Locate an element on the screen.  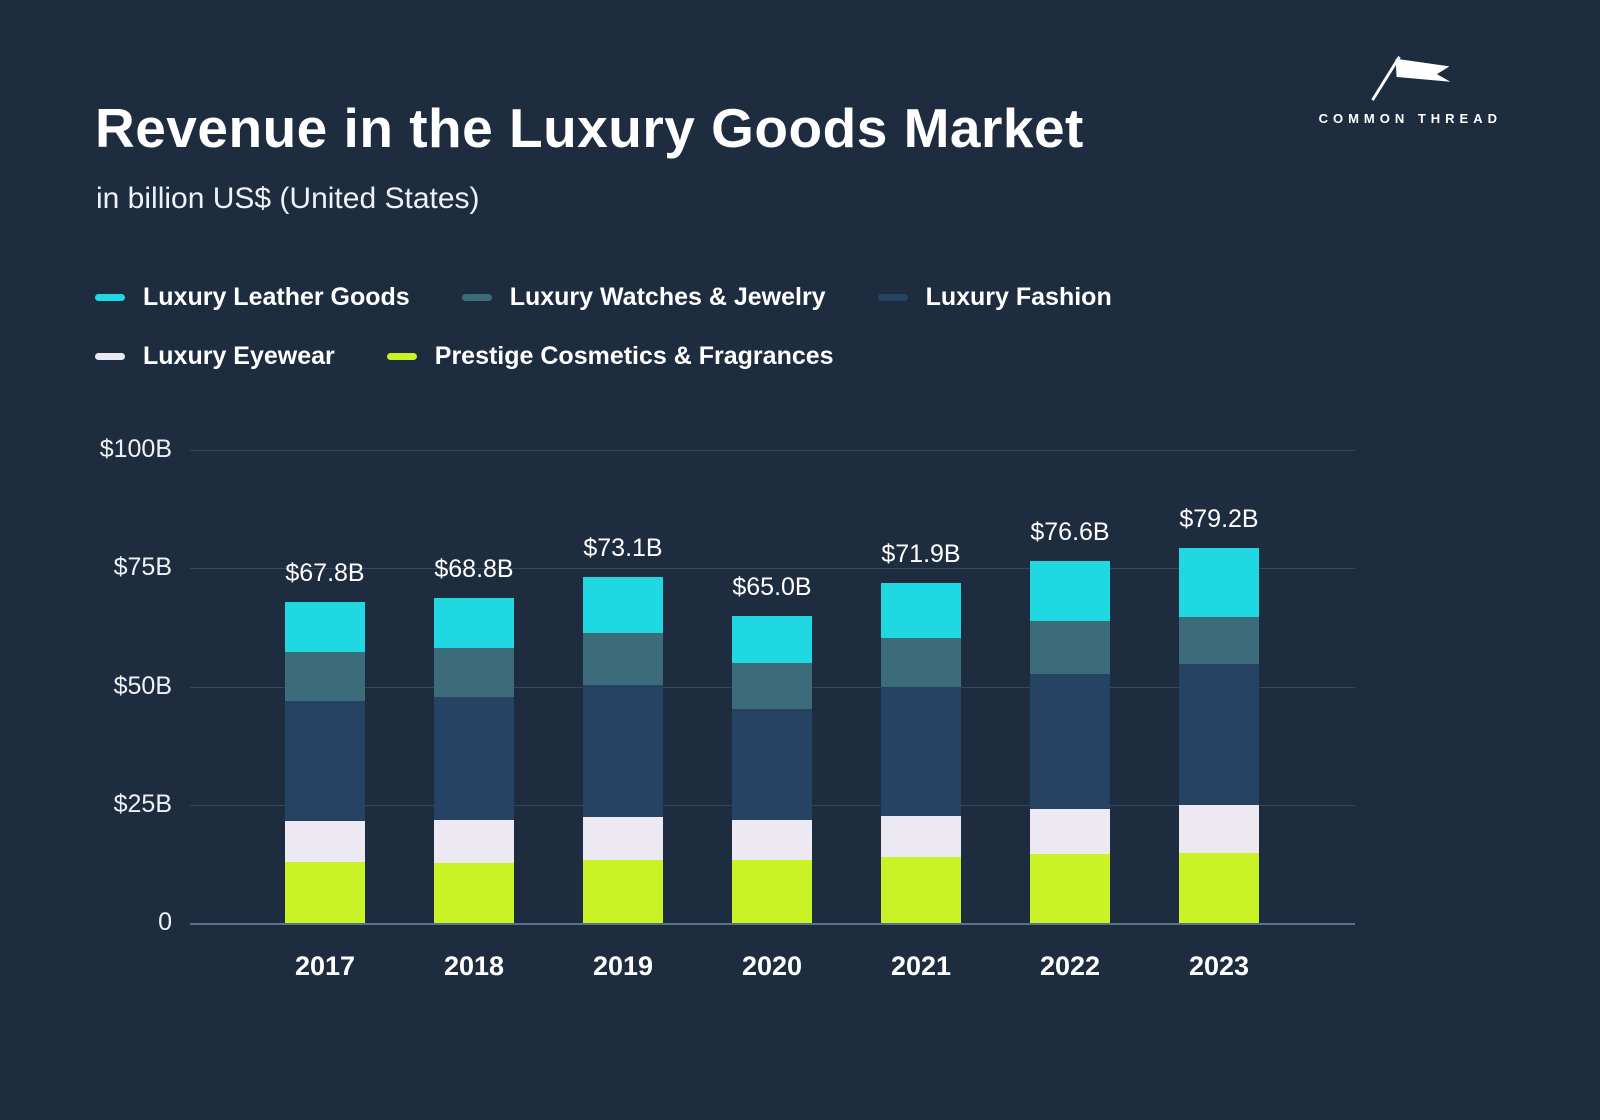
x-axis-label: 2023 is located at coordinates (1219, 966).